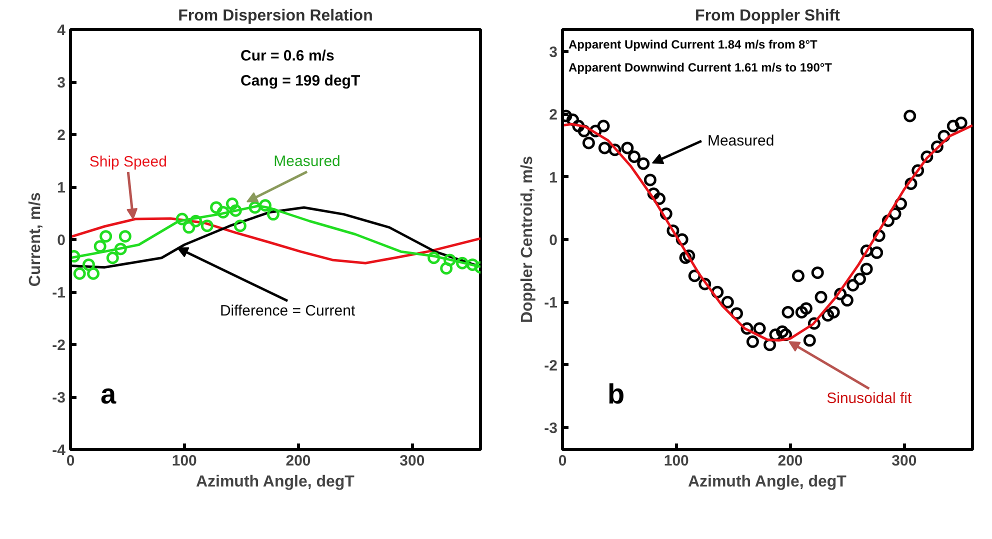  Describe the element at coordinates (300, 81) in the screenshot. I see `annotation: Cang = 199 degT` at that location.